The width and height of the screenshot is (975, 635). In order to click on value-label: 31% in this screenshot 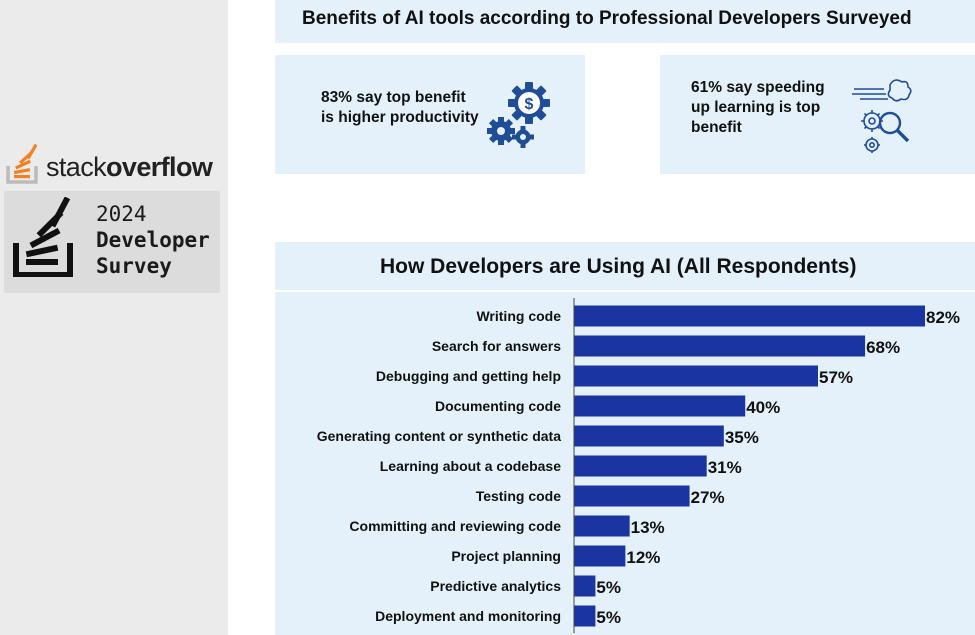, I will do `click(725, 467)`.